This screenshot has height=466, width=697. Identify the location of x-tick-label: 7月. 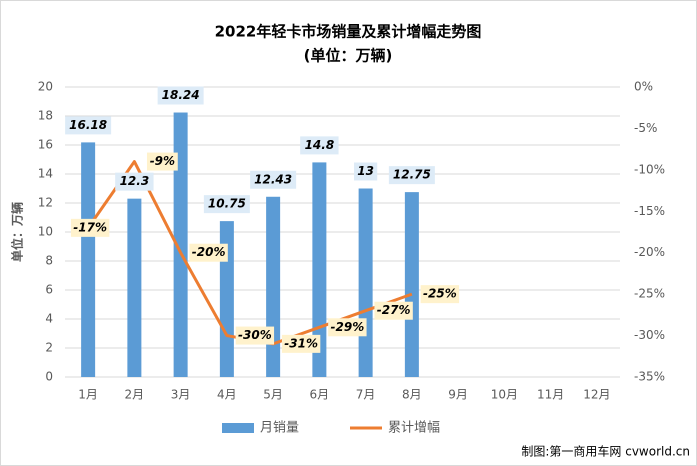
(366, 395).